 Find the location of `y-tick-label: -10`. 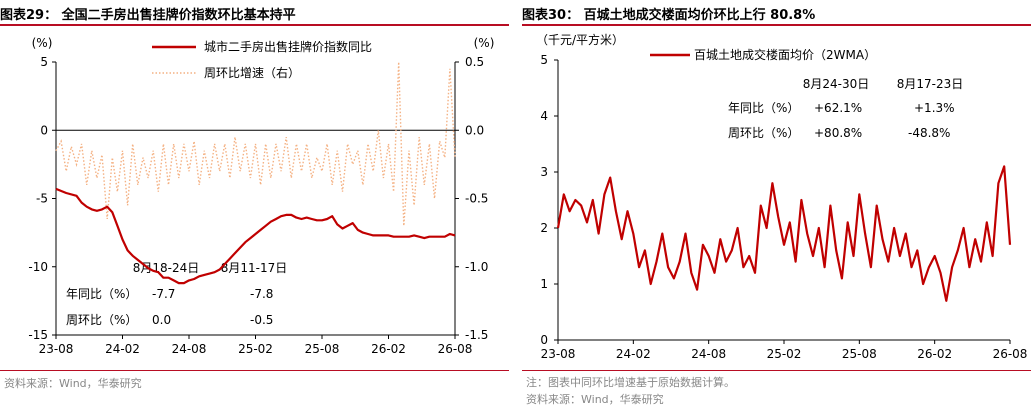

y-tick-label: -10 is located at coordinates (38, 267).